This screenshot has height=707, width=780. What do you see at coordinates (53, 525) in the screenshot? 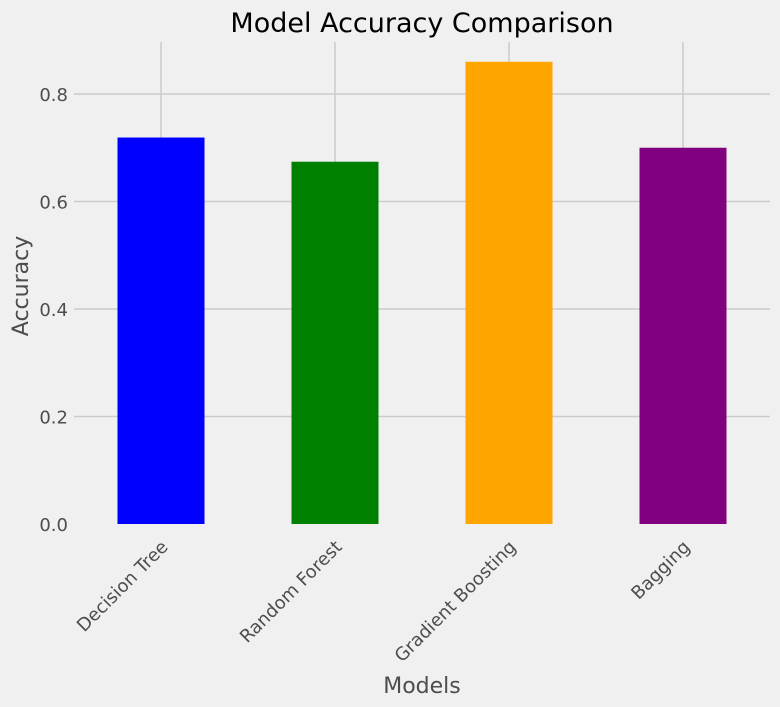
I see `y-tick-label: 0.0` at bounding box center [53, 525].